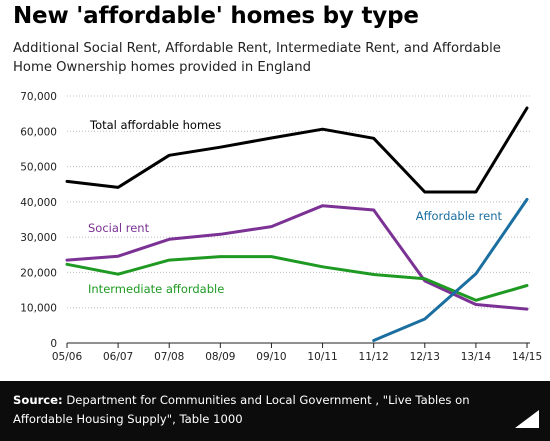  I want to click on y-tick-label: 40,000, so click(38, 203).